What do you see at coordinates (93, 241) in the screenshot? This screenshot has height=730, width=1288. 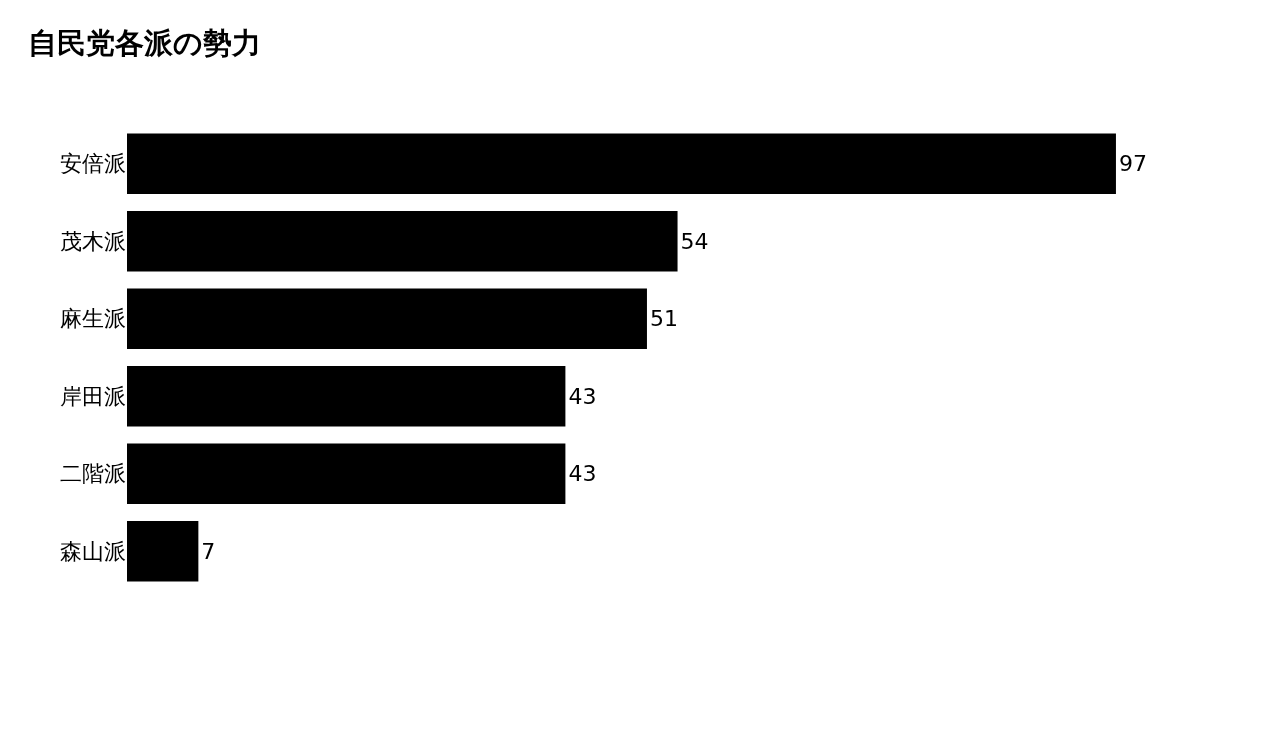 I see `y-tick-label: 茂木派` at bounding box center [93, 241].